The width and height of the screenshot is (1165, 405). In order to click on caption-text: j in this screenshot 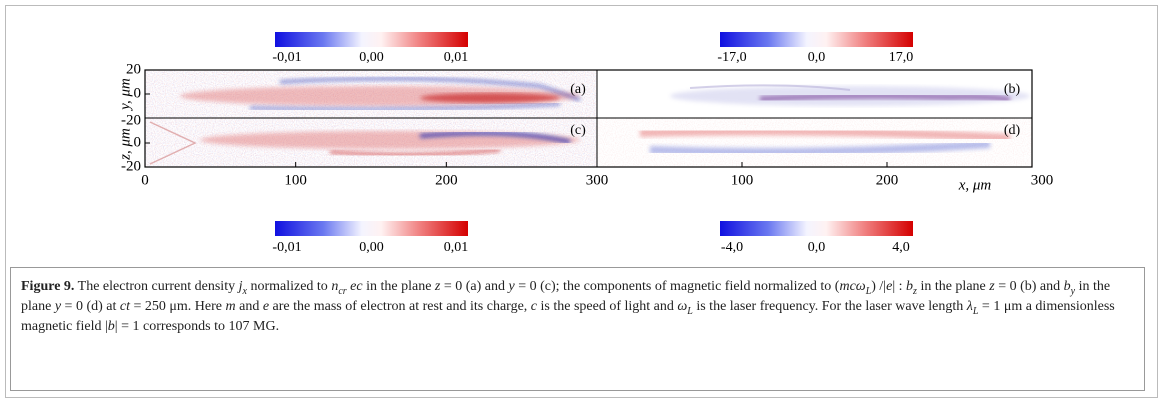, I will do `click(240, 286)`.